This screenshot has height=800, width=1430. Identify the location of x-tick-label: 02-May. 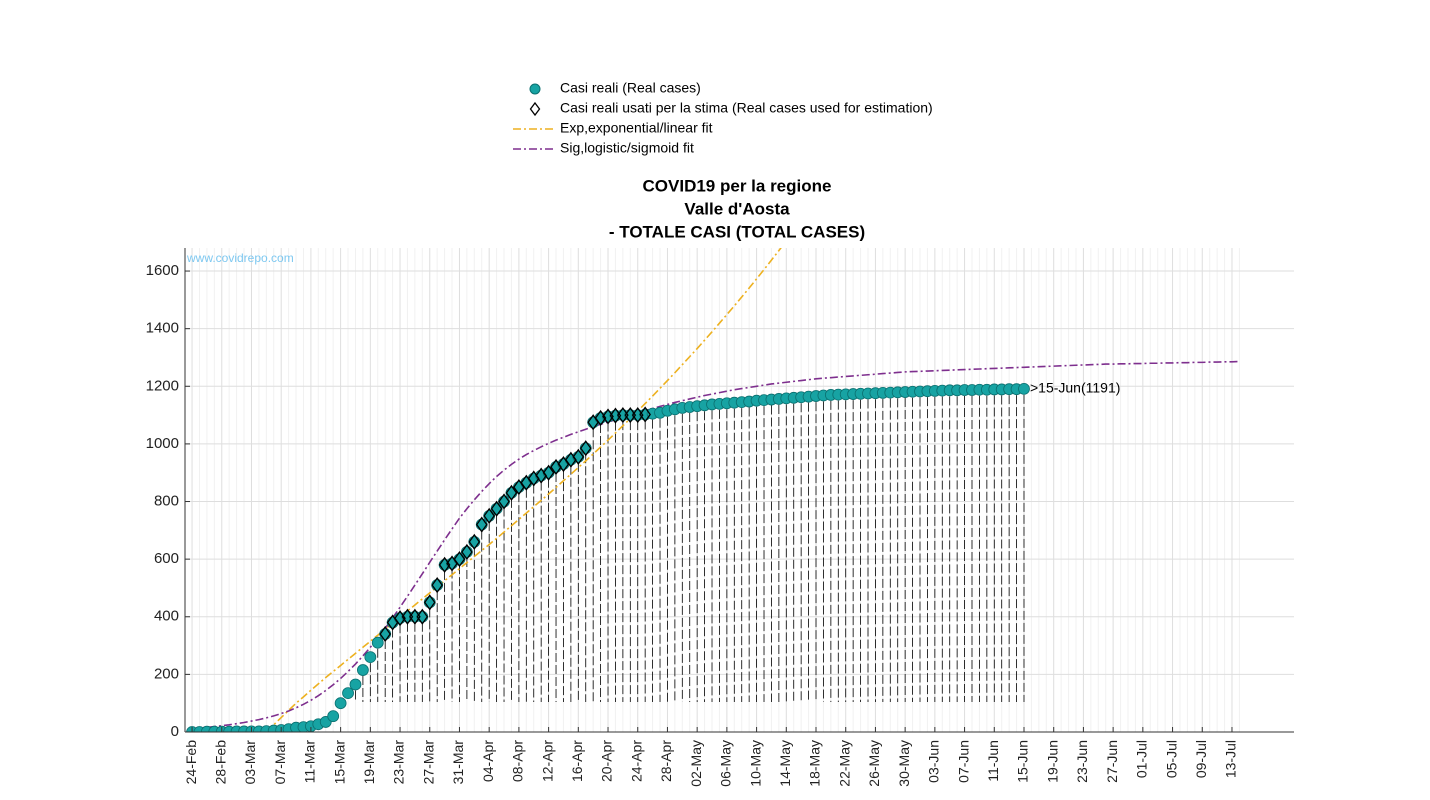
(696, 763).